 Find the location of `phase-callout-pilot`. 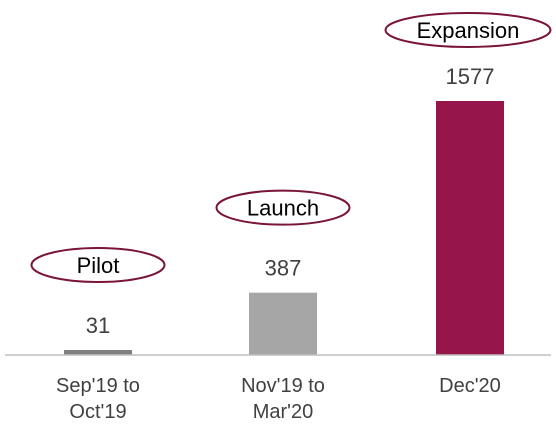

phase-callout-pilot is located at coordinates (98, 265).